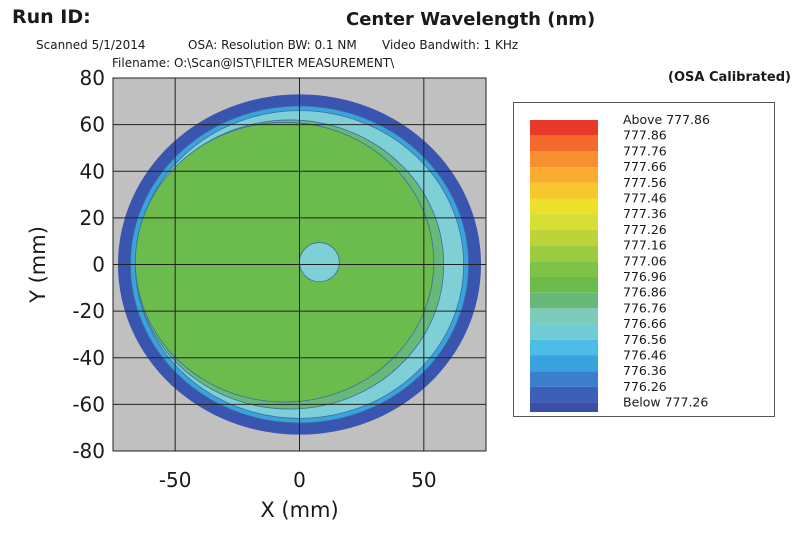  What do you see at coordinates (92, 218) in the screenshot?
I see `y-tick-label: 20` at bounding box center [92, 218].